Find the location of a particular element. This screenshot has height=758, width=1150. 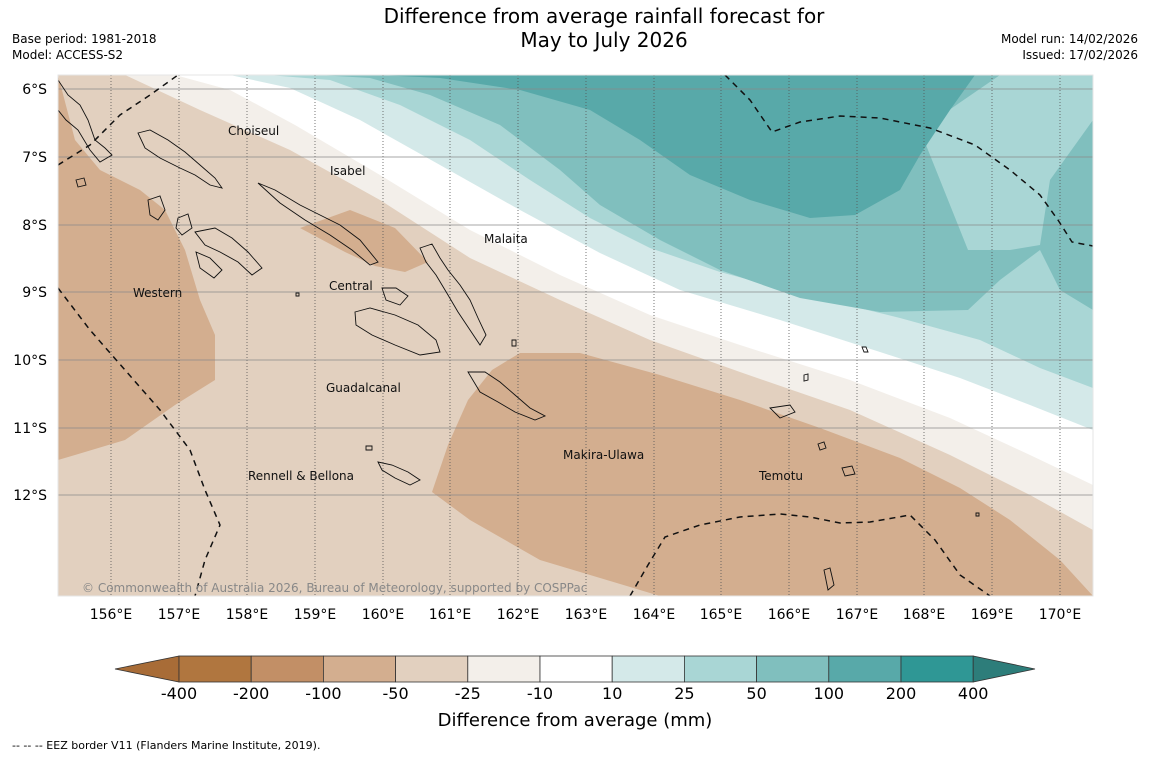

lat-label-8s: 8°S is located at coordinates (34, 226).